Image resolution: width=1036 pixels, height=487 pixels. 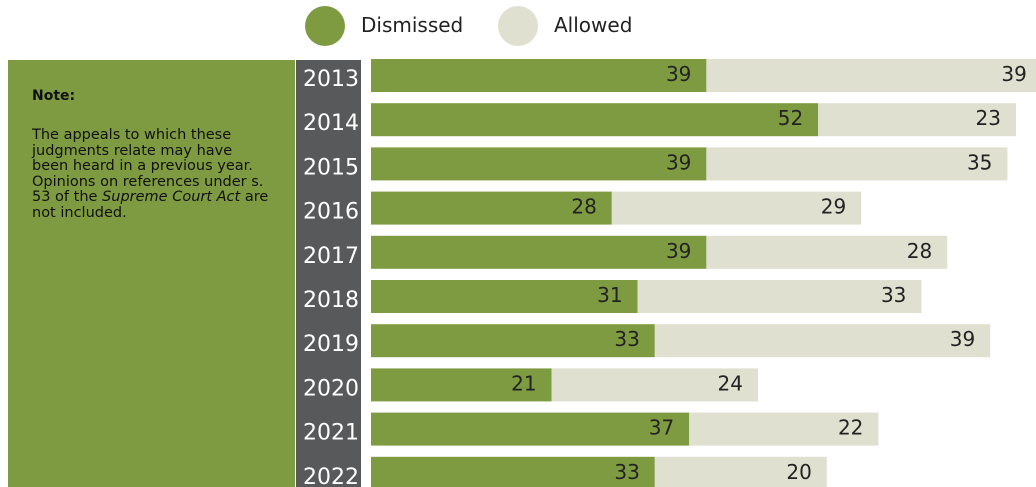 What do you see at coordinates (328, 273) in the screenshot?
I see `year-column` at bounding box center [328, 273].